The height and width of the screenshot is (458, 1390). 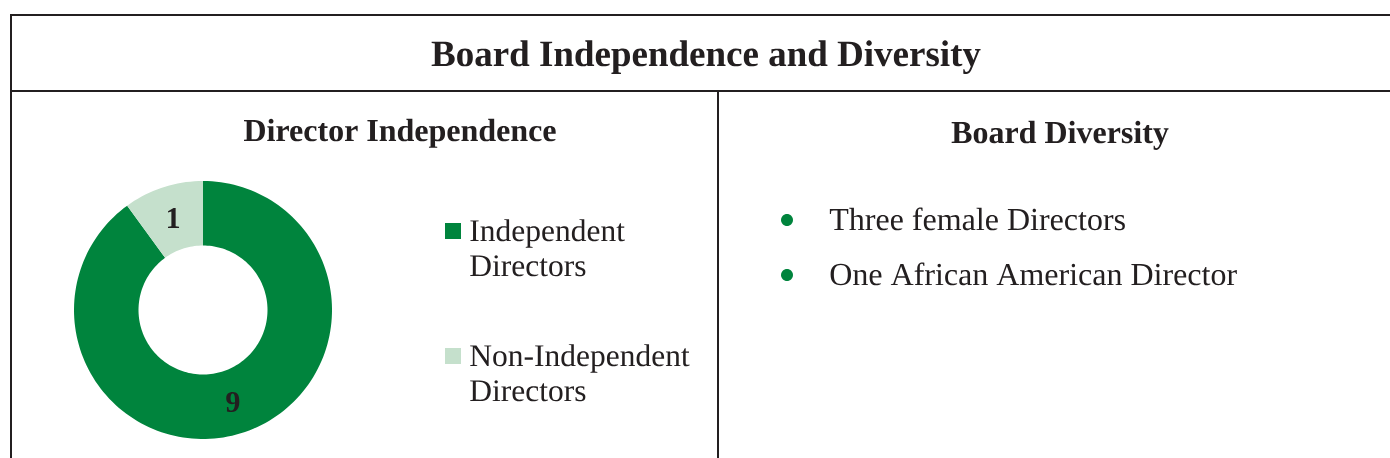 What do you see at coordinates (174, 218) in the screenshot?
I see `data-label: 1` at bounding box center [174, 218].